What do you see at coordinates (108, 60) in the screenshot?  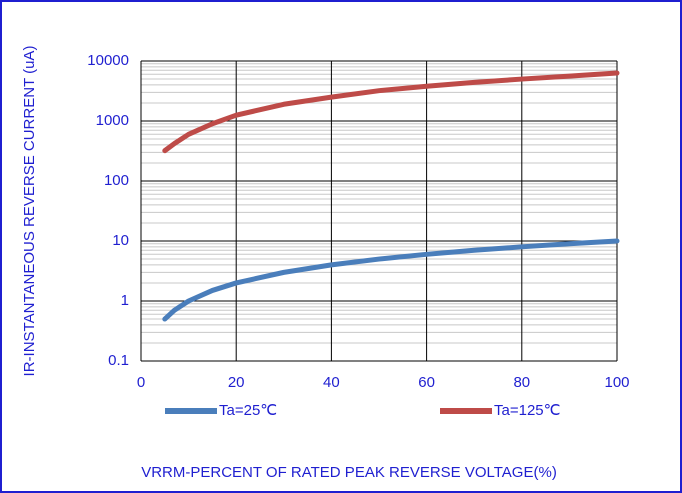 I see `y-tick-label: 10000` at bounding box center [108, 60].